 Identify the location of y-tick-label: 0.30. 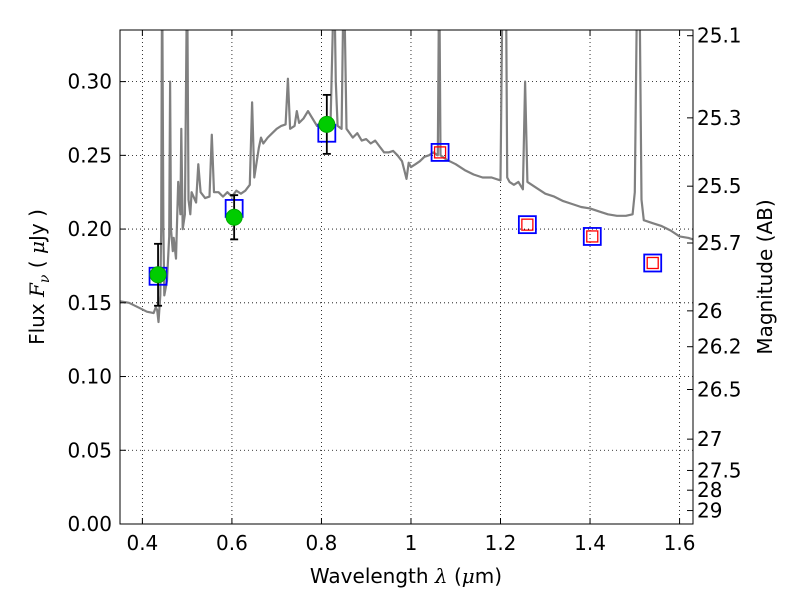
(89, 82).